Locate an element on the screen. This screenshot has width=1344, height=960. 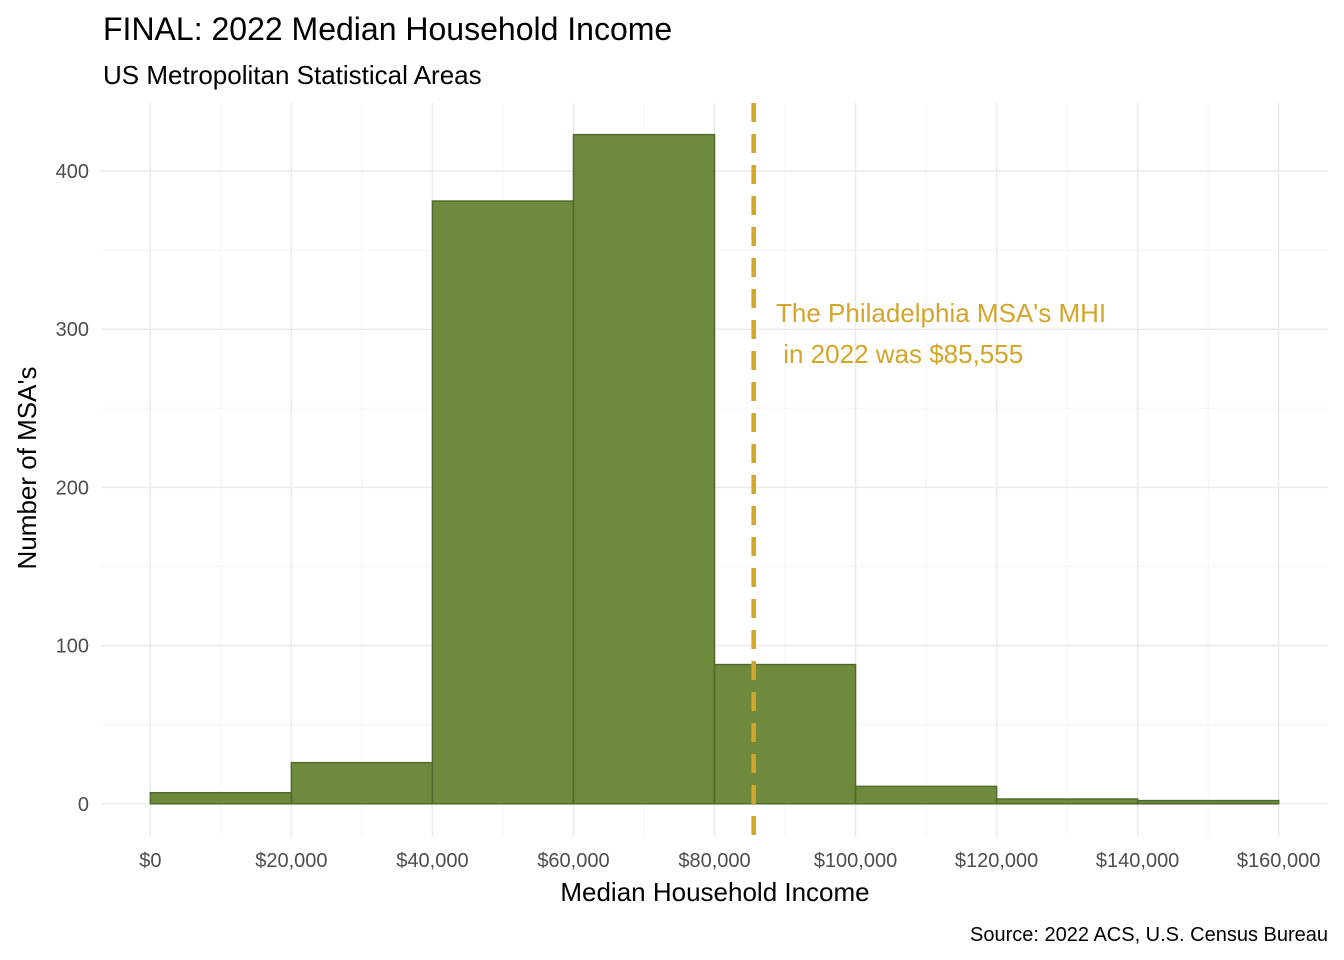
x-tick-label: $40,000 is located at coordinates (432, 861).